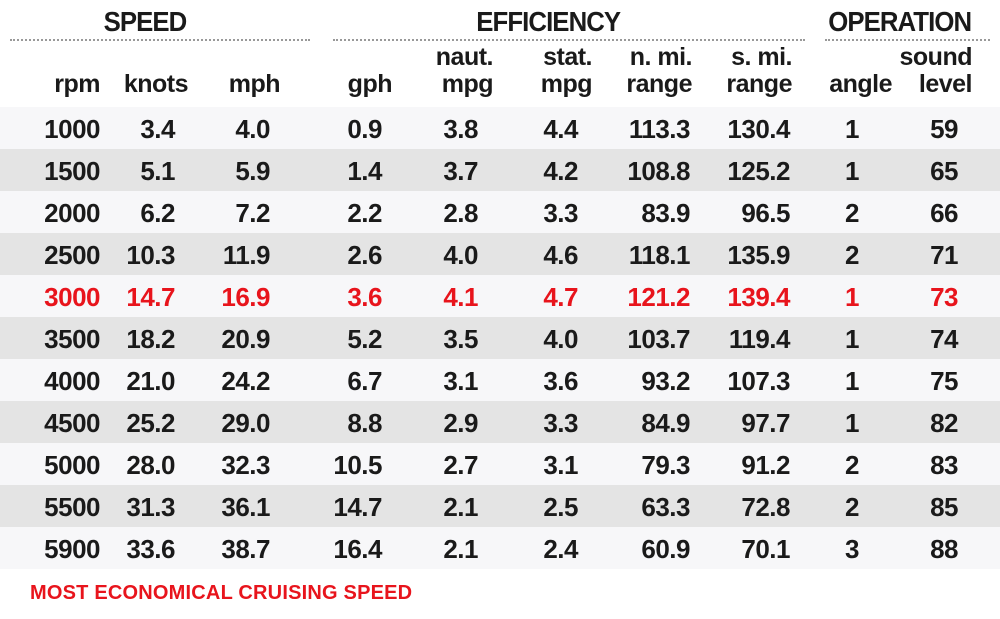 This screenshot has height=619, width=1000. I want to click on table-cell: 3500, so click(72, 339).